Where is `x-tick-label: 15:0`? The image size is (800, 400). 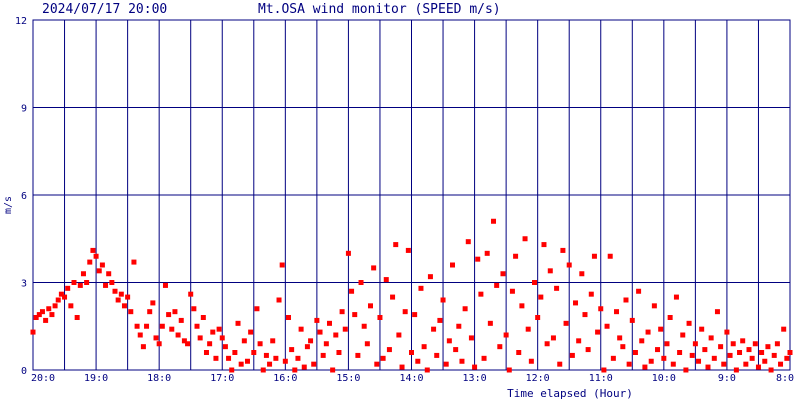 x-tick-label: 15:0 is located at coordinates (348, 378).